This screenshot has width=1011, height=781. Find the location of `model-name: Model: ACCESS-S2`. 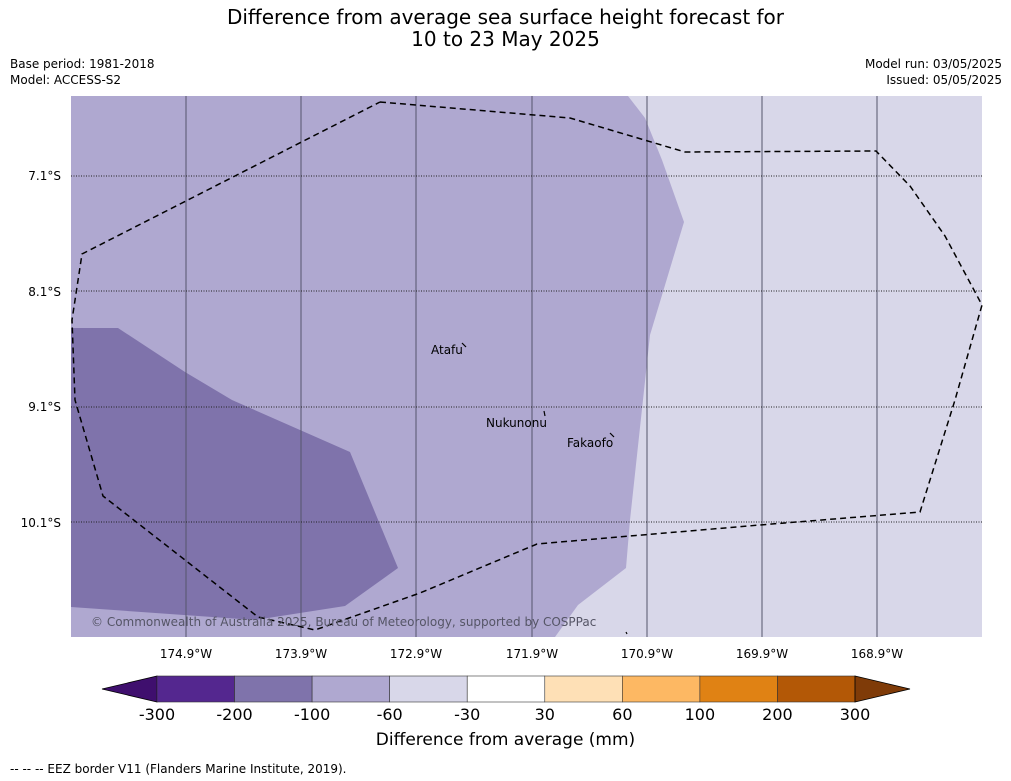

model-name: Model: ACCESS-S2 is located at coordinates (66, 80).